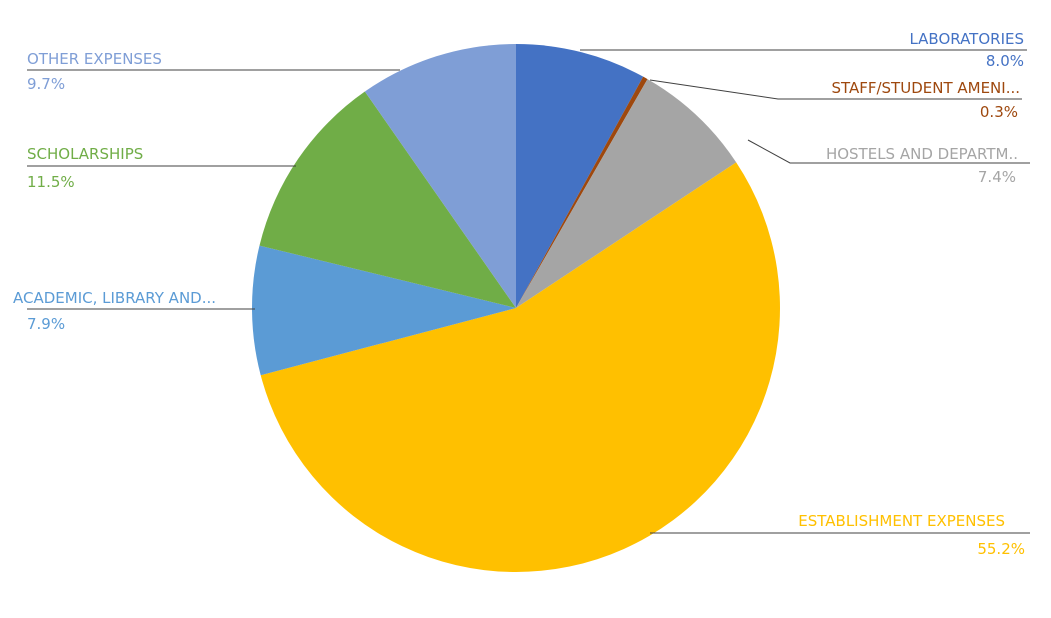 This screenshot has width=1051, height=618. Describe the element at coordinates (999, 112) in the screenshot. I see `slice-value-staff-student-ameni: 0.3%` at that location.